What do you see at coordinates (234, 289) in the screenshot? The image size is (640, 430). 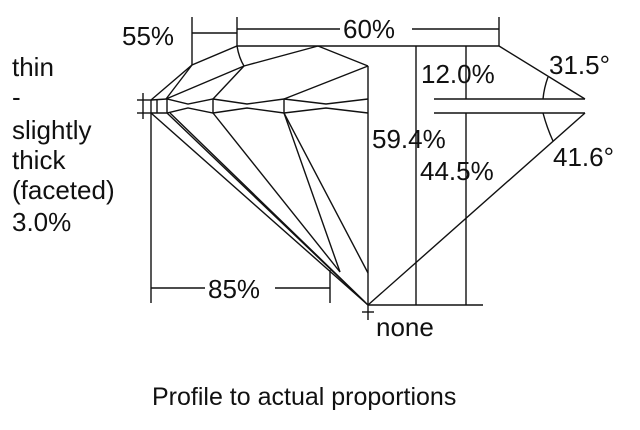 I see `star-length-label: 85%` at bounding box center [234, 289].